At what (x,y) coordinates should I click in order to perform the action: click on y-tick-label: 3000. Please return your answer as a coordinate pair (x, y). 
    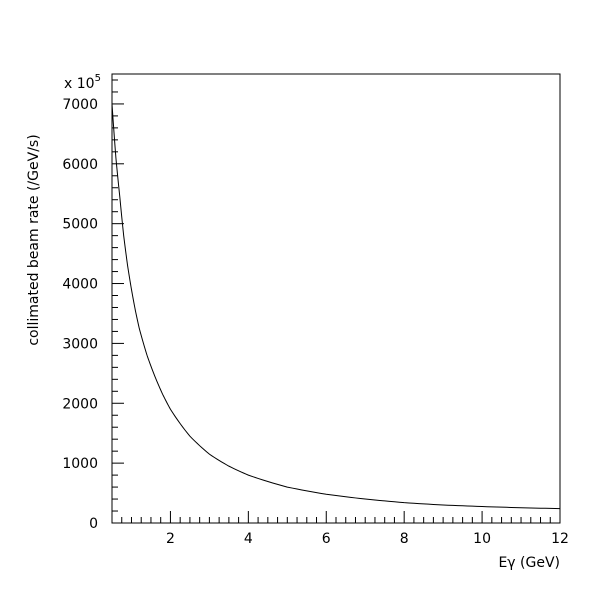
    Looking at the image, I should click on (80, 344).